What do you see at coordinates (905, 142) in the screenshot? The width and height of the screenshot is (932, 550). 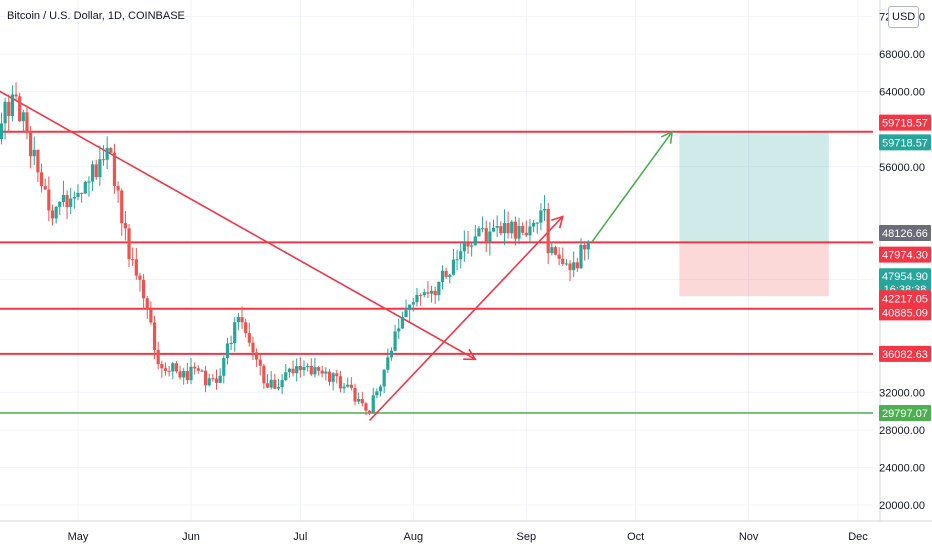 I see `price-label-bg` at bounding box center [905, 142].